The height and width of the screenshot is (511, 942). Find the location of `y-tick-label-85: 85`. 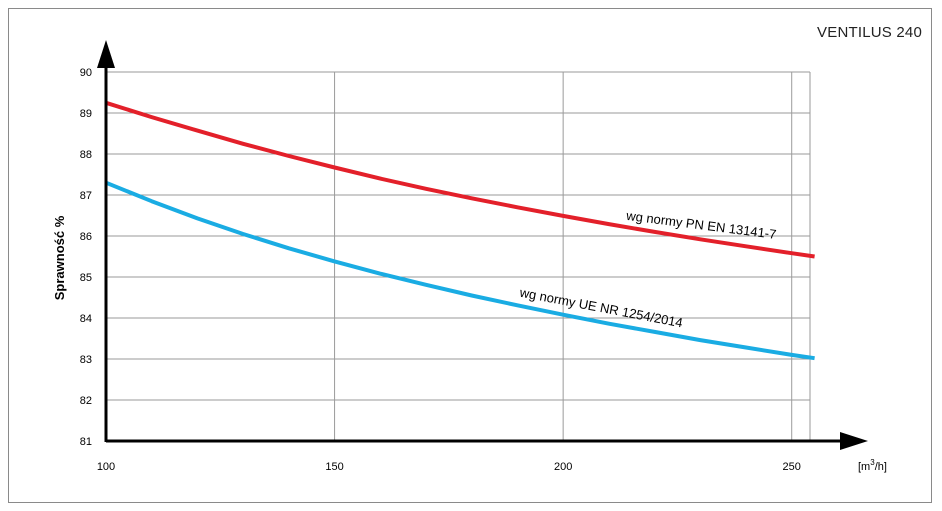

y-tick-label-85: 85 is located at coordinates (86, 278).